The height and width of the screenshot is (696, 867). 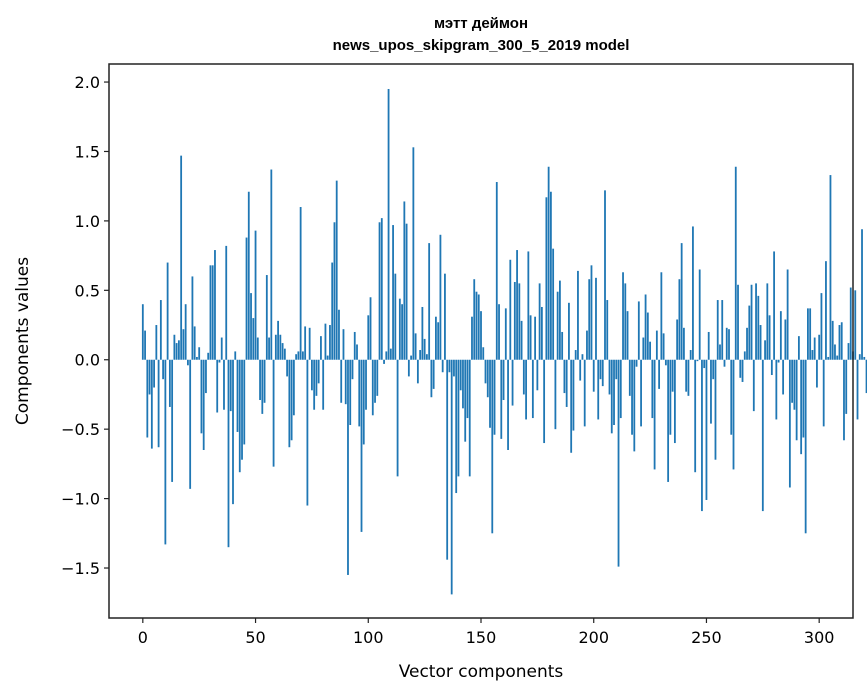 What do you see at coordinates (87, 151) in the screenshot?
I see `y-tick-label: 1.5` at bounding box center [87, 151].